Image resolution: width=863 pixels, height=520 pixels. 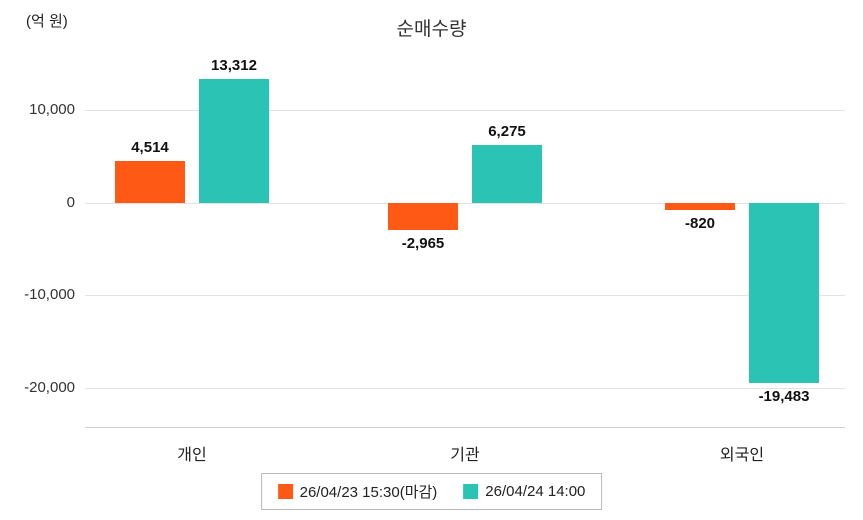 I want to click on gridline-zero, so click(x=465, y=203).